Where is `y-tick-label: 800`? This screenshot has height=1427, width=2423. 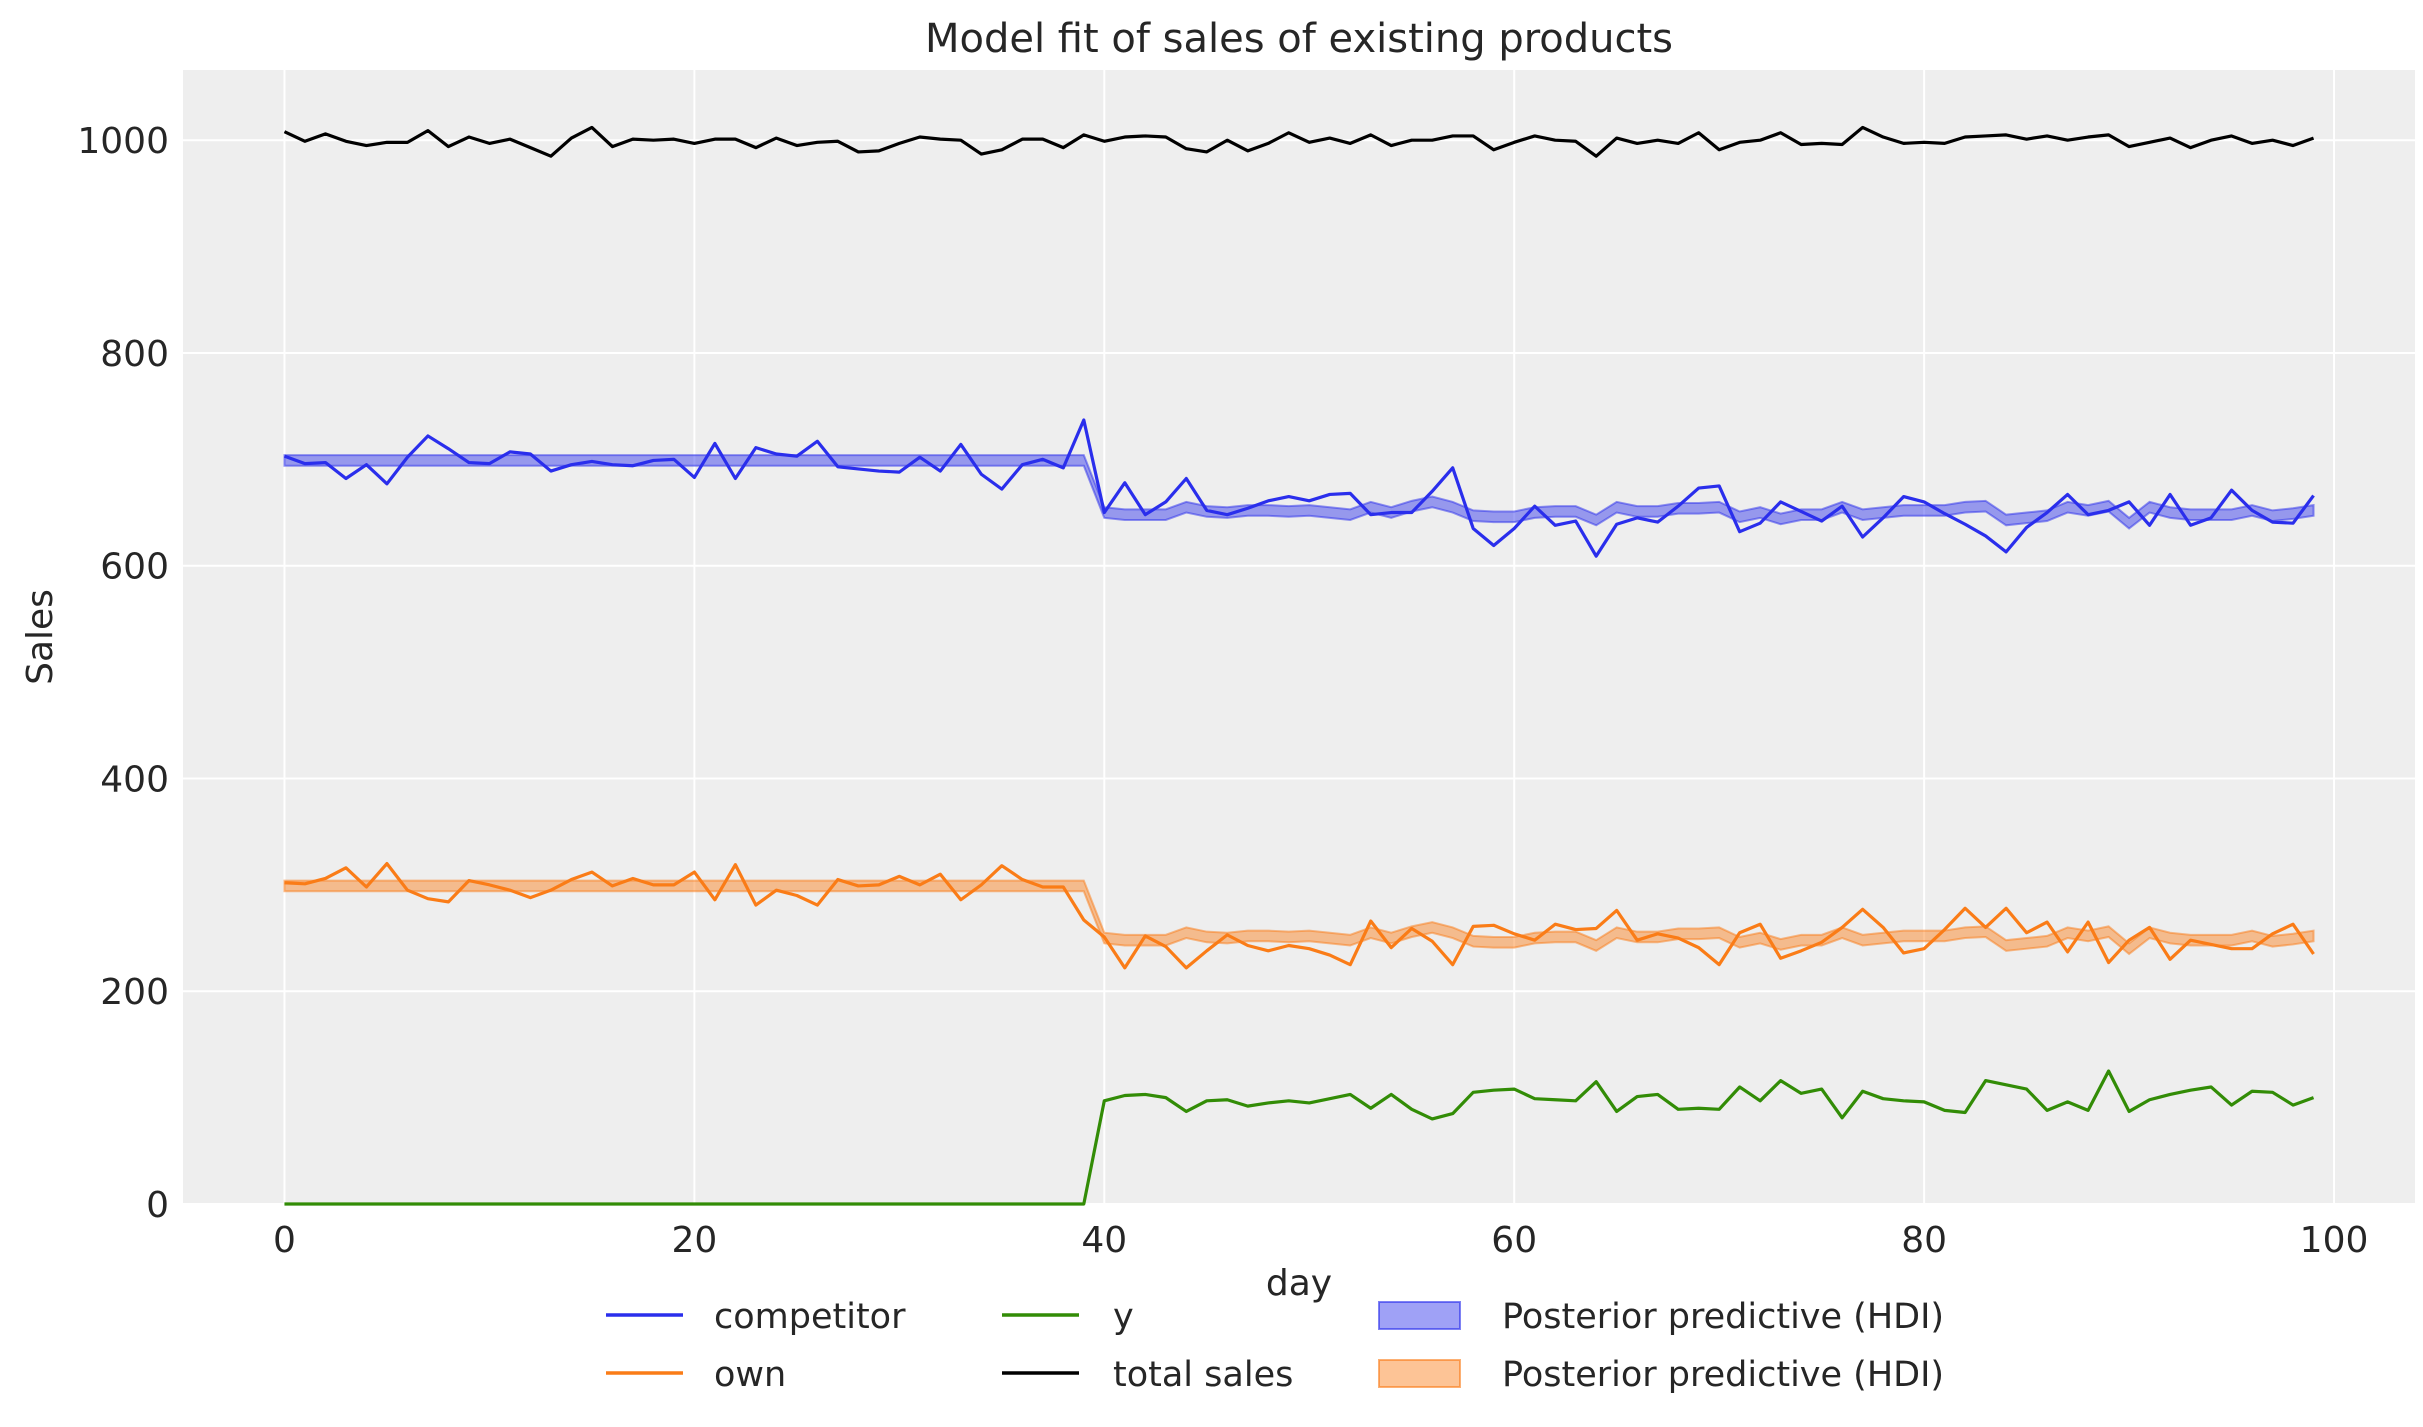
y-tick-label: 800 is located at coordinates (134, 354).